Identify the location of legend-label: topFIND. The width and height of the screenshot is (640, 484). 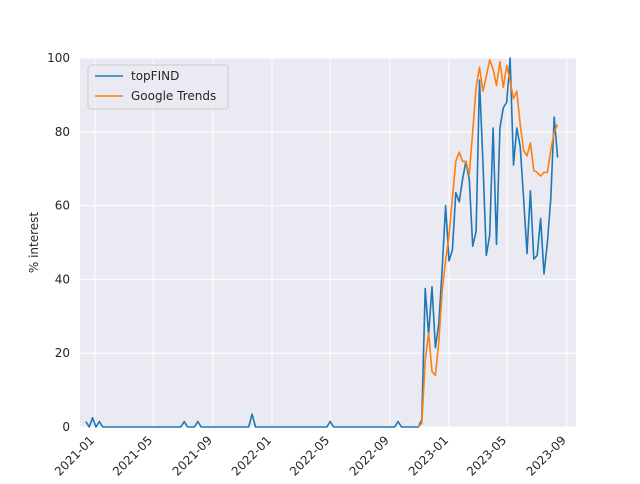
(155, 76).